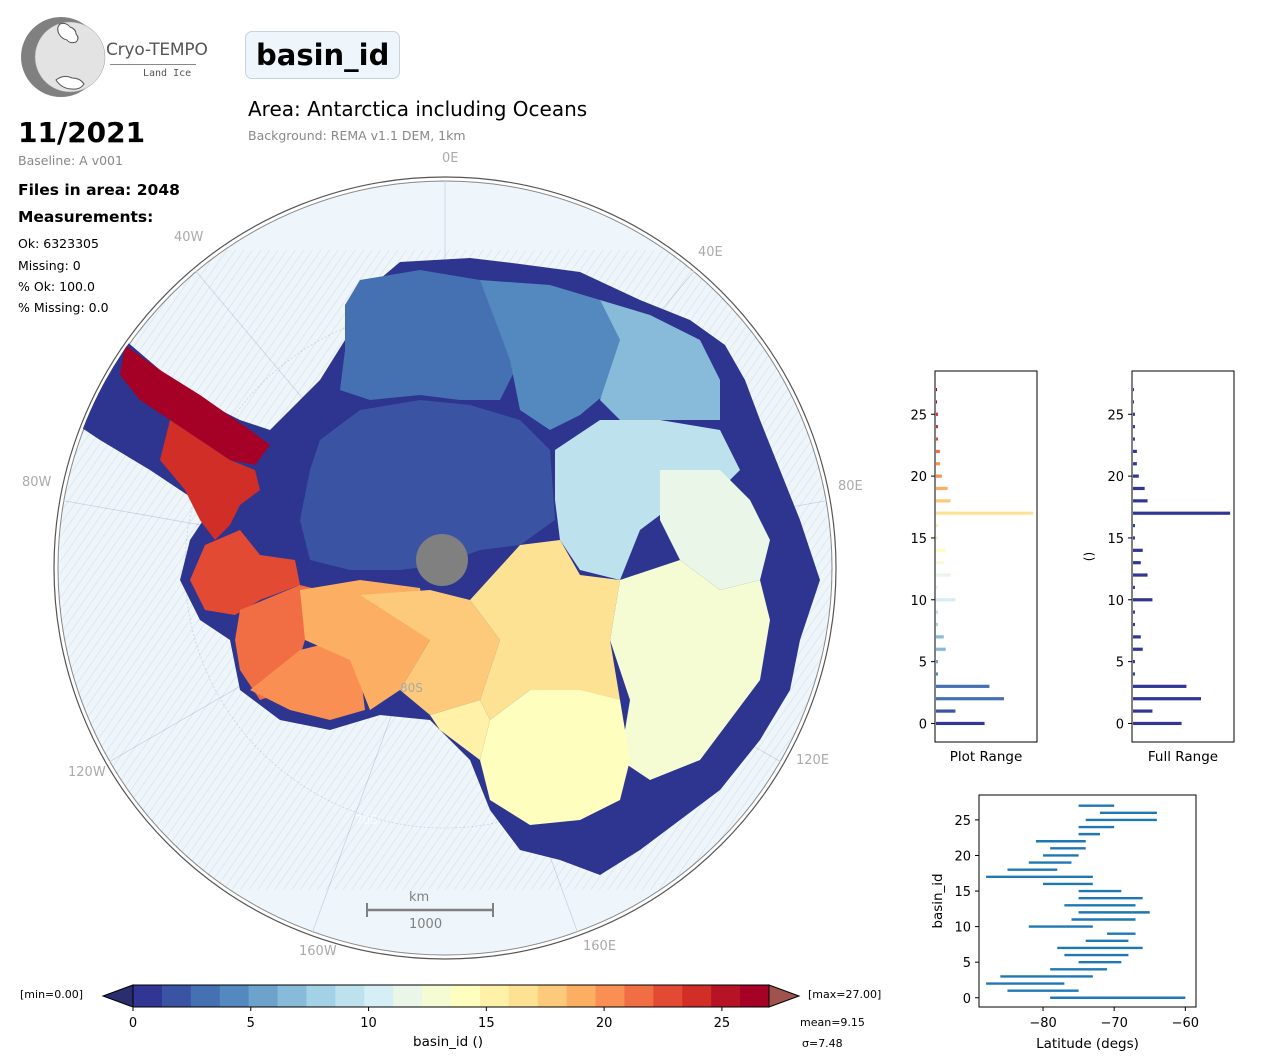  I want to click on lat-xtick-label: −80, so click(1042, 1023).